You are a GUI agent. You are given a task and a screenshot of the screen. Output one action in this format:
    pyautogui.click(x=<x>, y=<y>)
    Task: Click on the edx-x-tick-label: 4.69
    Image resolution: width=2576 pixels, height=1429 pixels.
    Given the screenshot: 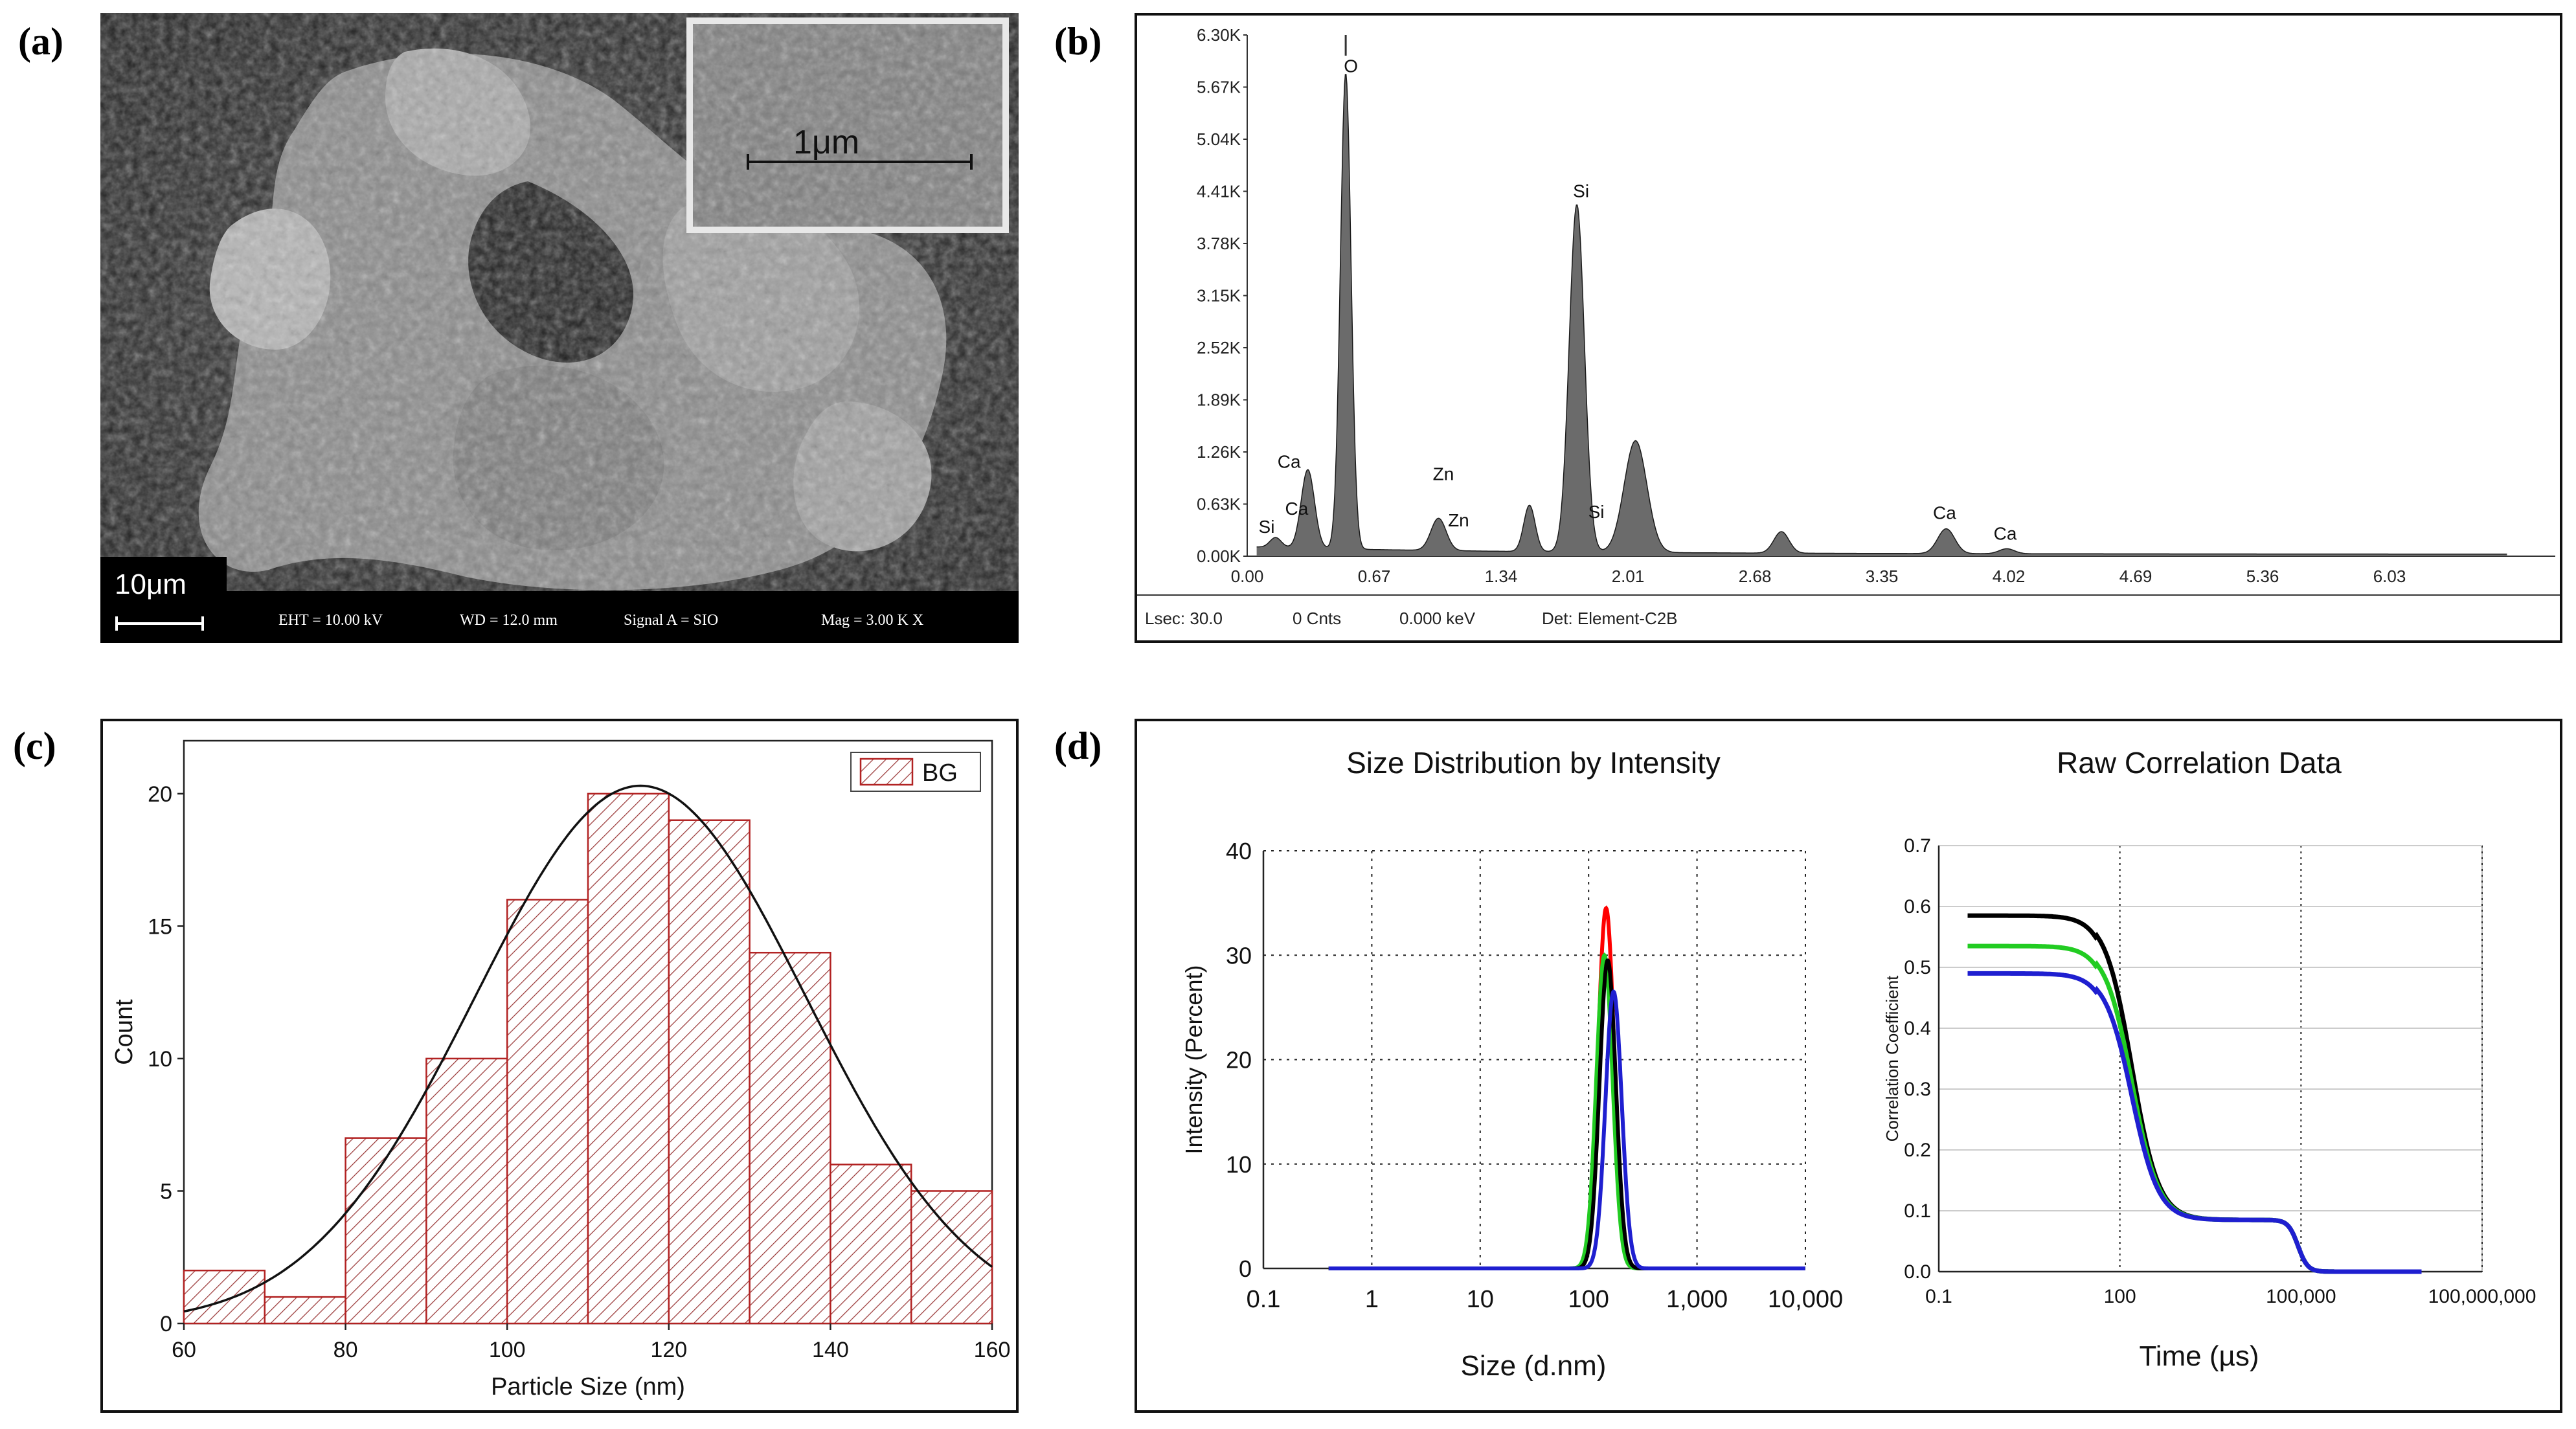 What is the action you would take?
    pyautogui.click(x=2135, y=576)
    